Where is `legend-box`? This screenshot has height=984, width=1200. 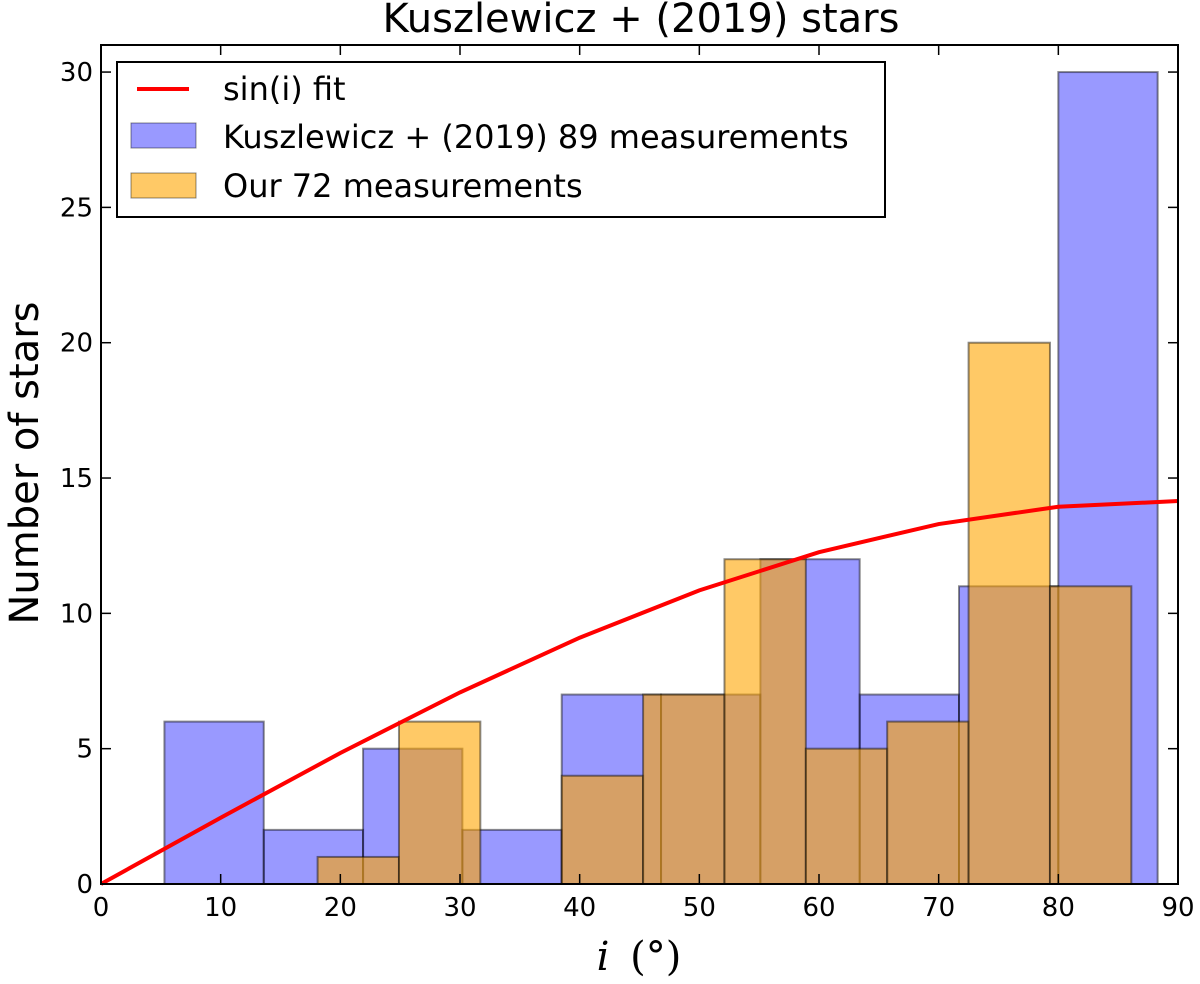 legend-box is located at coordinates (501, 139).